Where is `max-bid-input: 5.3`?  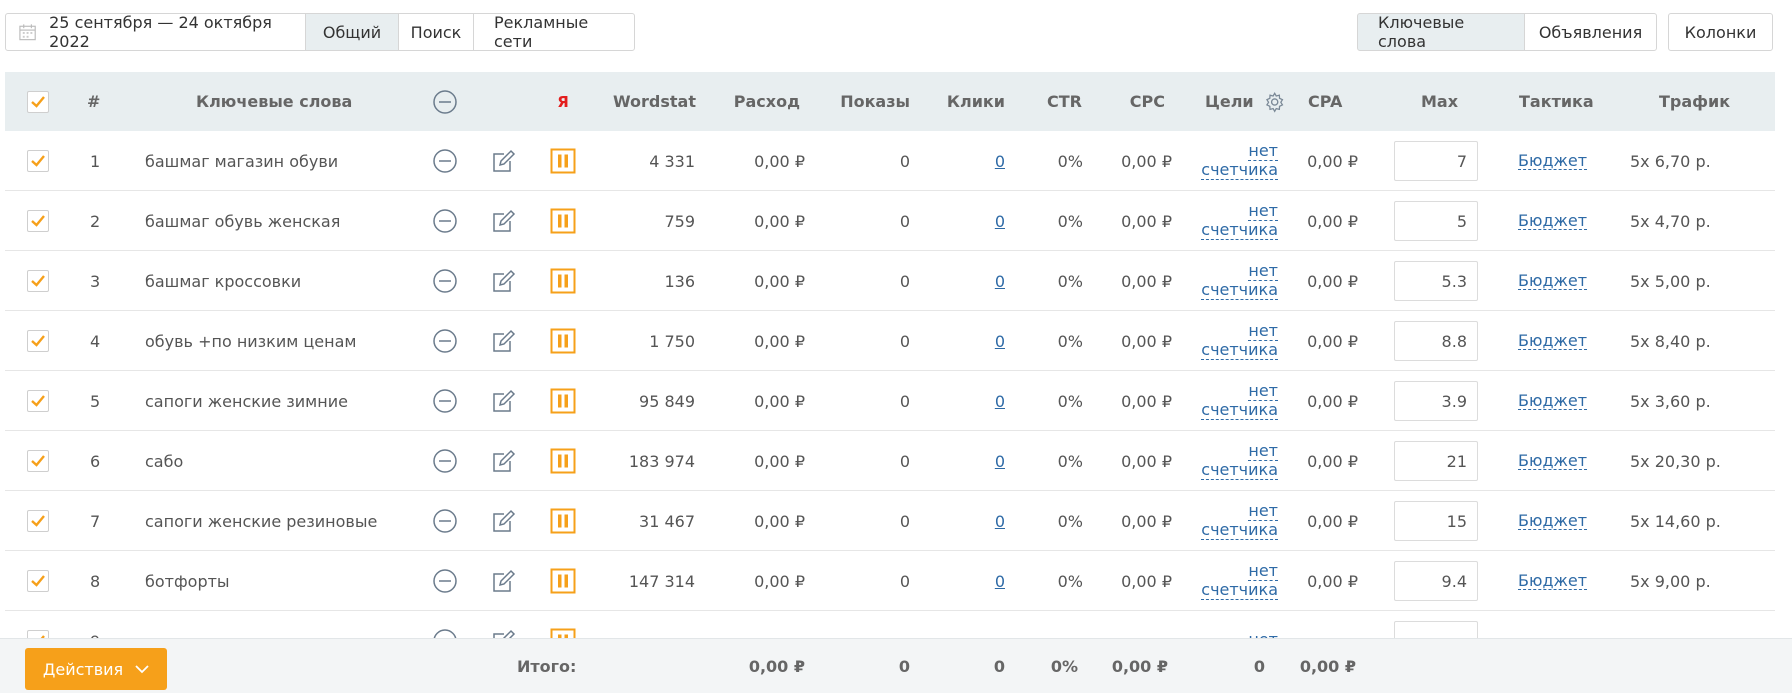
max-bid-input: 5.3 is located at coordinates (1436, 281).